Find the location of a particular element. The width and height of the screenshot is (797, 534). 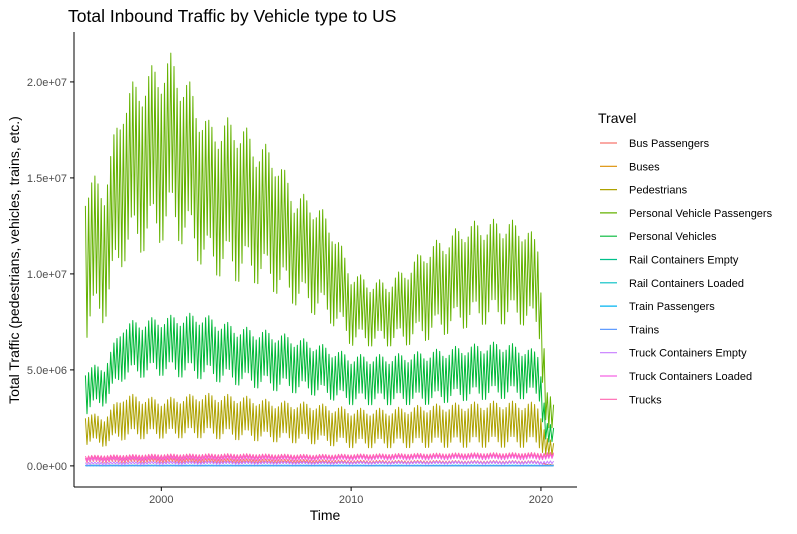

legend-label: Bus Passengers is located at coordinates (669, 144).